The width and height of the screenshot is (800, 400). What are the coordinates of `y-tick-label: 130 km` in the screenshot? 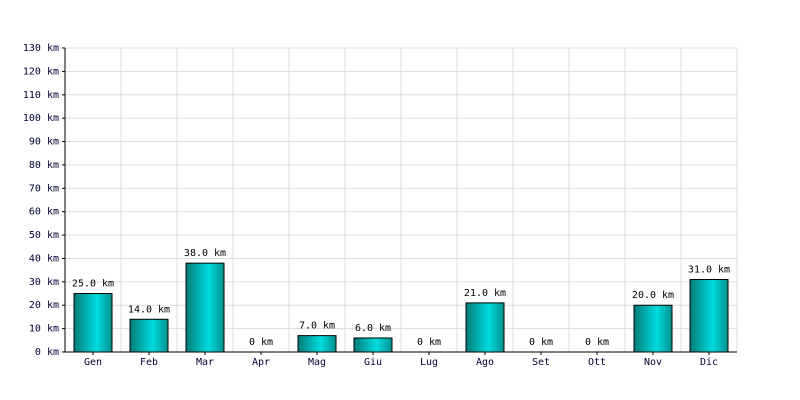 It's located at (41, 48).